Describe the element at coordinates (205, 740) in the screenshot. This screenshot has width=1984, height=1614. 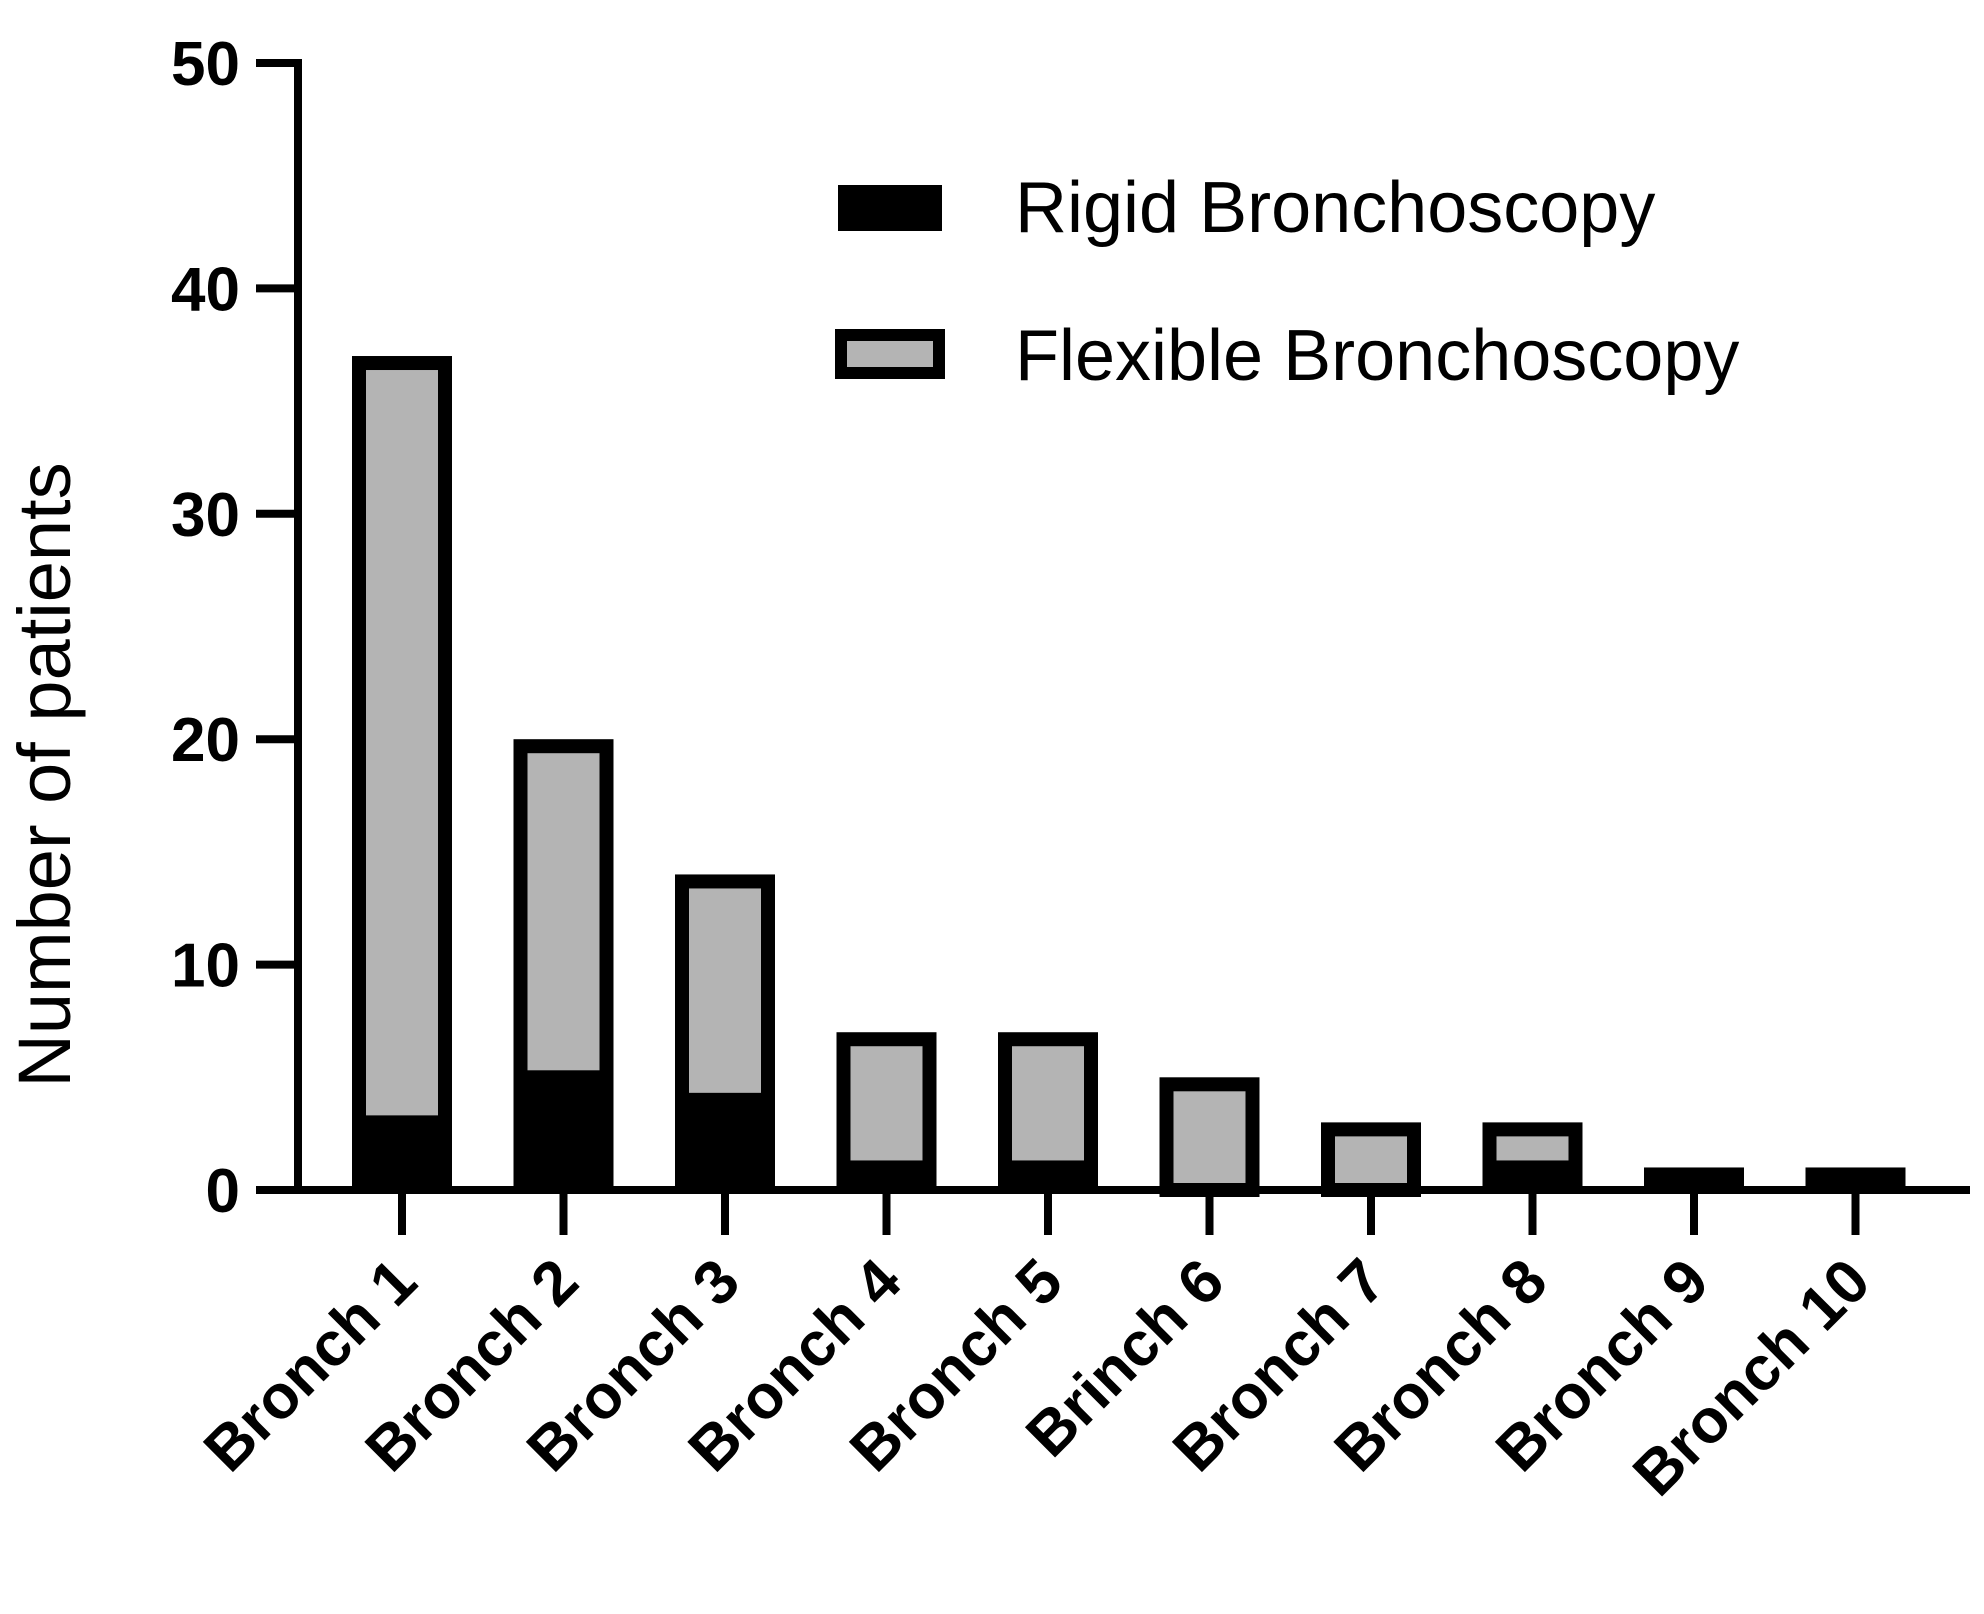
I see `y-tick-label: 20` at that location.